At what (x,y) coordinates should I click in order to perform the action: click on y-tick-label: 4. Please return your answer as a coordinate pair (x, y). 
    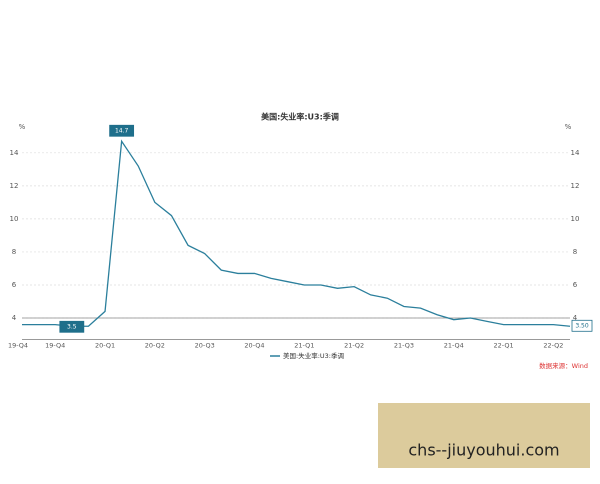
    Looking at the image, I should click on (14, 318).